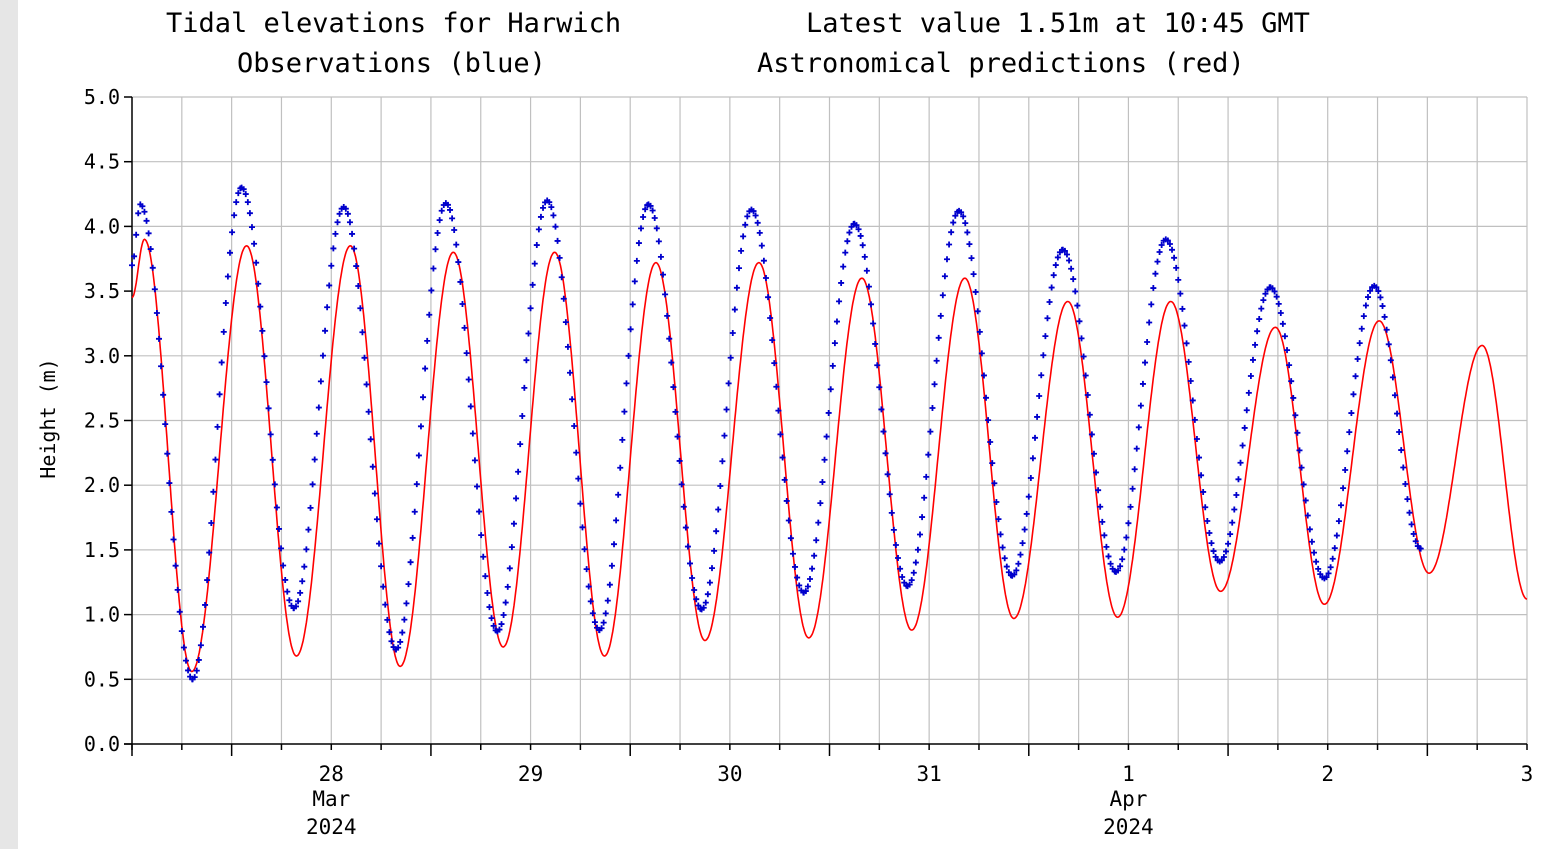 The height and width of the screenshot is (849, 1541). What do you see at coordinates (48, 418) in the screenshot?
I see `y-axis-label: Height (m)` at bounding box center [48, 418].